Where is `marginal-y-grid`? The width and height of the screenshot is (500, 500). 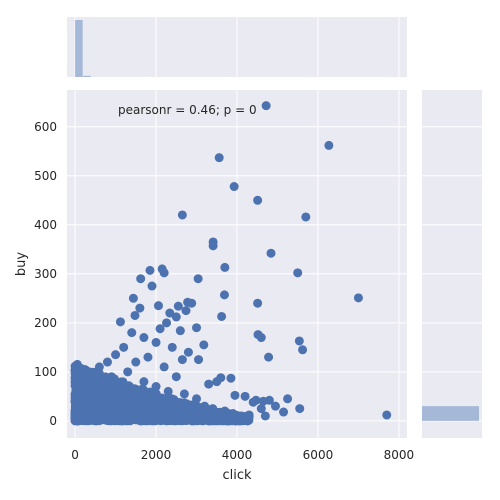
marginal-y-grid is located at coordinates (452, 274).